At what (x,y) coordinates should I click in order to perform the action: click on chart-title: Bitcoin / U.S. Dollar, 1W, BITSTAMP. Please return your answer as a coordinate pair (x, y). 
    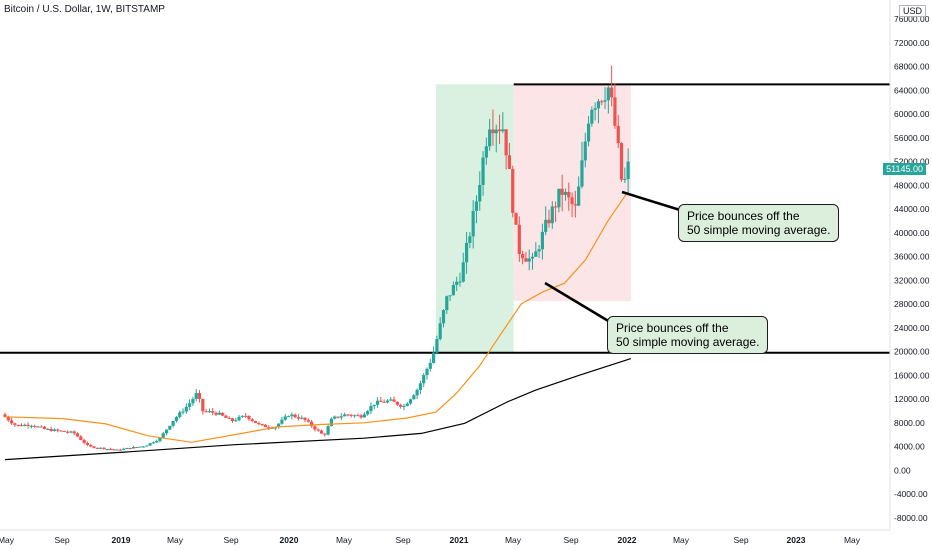
    Looking at the image, I should click on (84, 9).